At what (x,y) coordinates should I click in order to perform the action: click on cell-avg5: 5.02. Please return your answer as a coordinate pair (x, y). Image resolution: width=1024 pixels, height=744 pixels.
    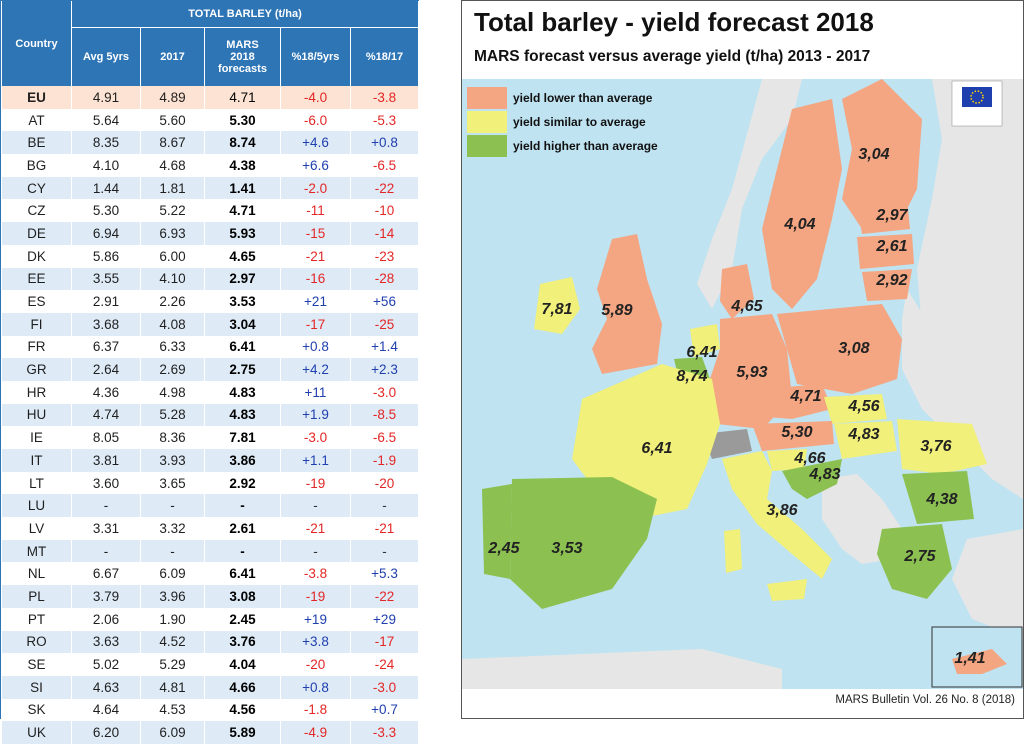
    Looking at the image, I should click on (106, 664).